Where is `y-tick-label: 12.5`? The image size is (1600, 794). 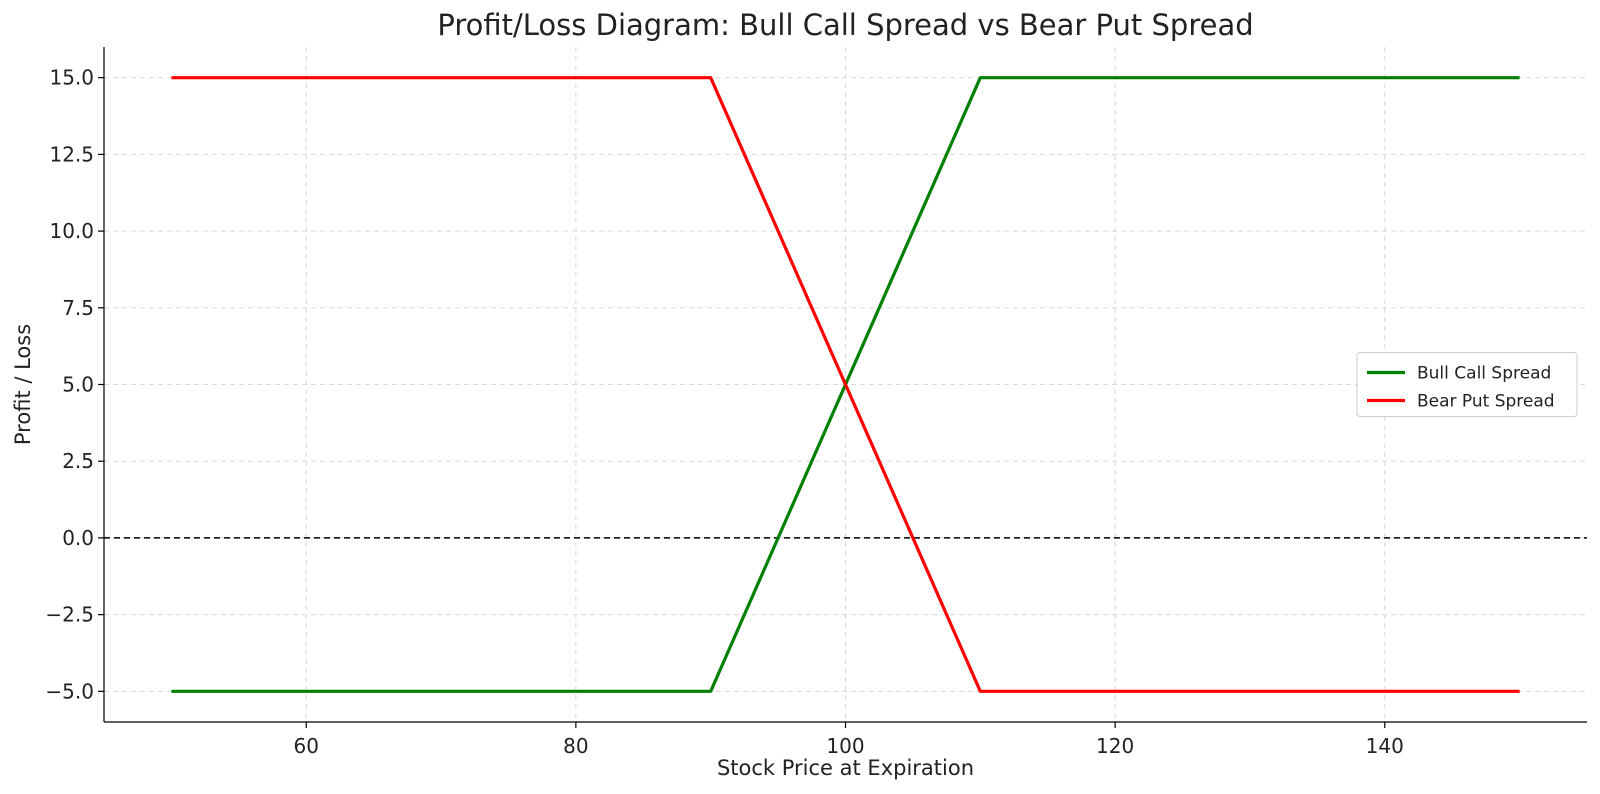 y-tick-label: 12.5 is located at coordinates (71, 154).